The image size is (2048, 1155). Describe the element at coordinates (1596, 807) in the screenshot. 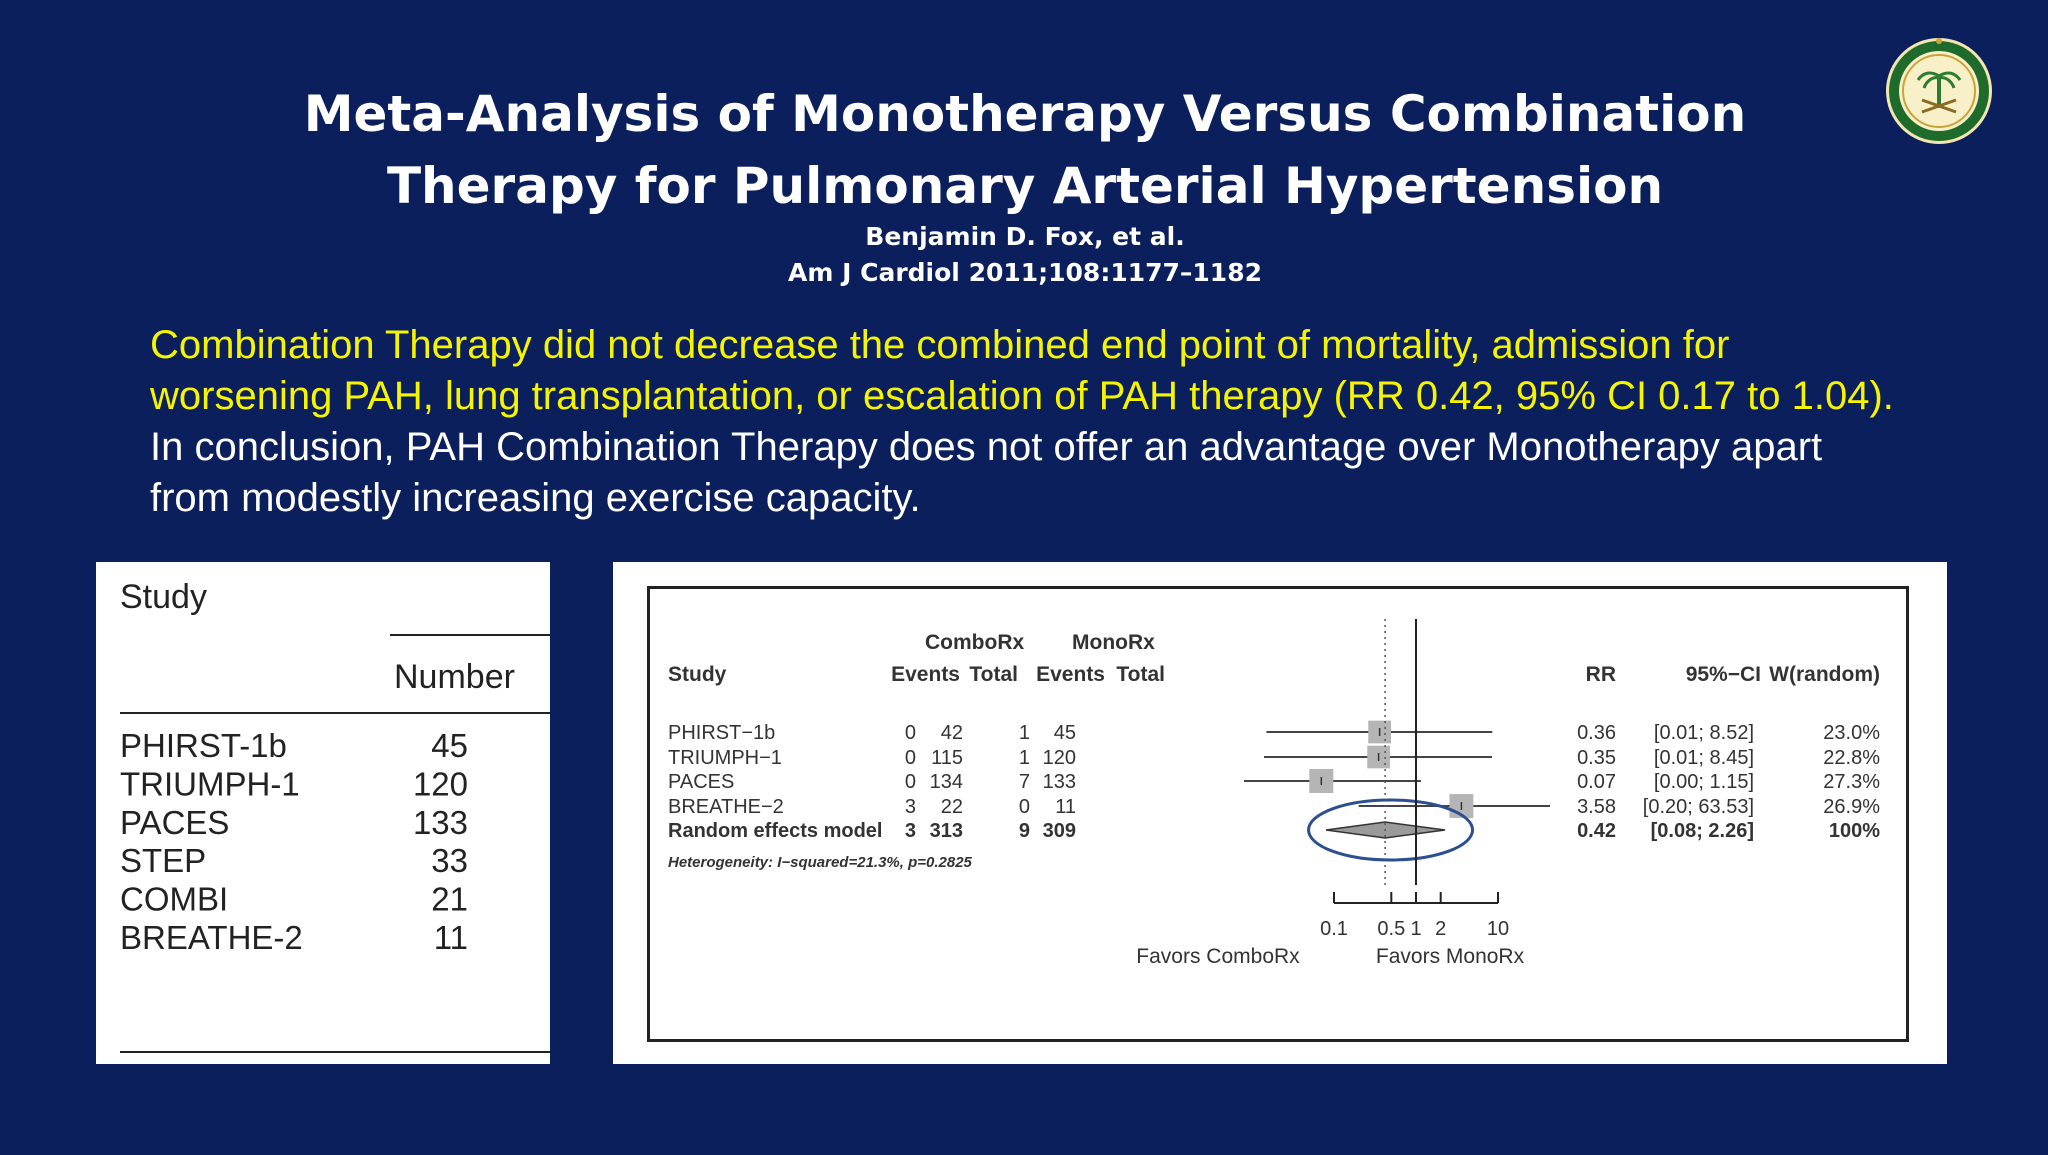

I see `forest-rr-cell: 3.58` at that location.